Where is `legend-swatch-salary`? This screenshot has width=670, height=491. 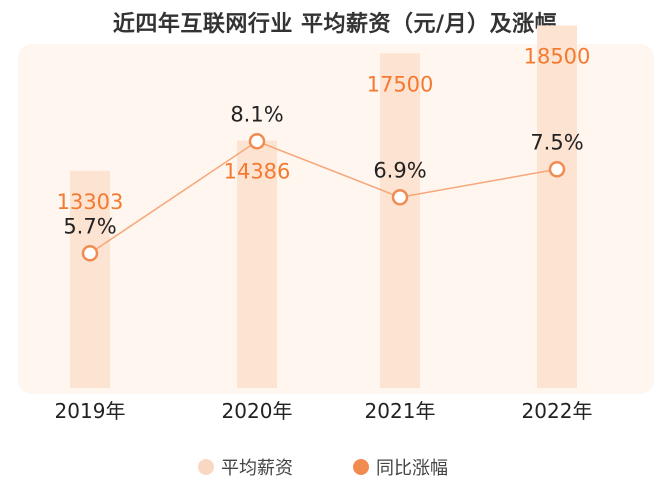
legend-swatch-salary is located at coordinates (206, 467).